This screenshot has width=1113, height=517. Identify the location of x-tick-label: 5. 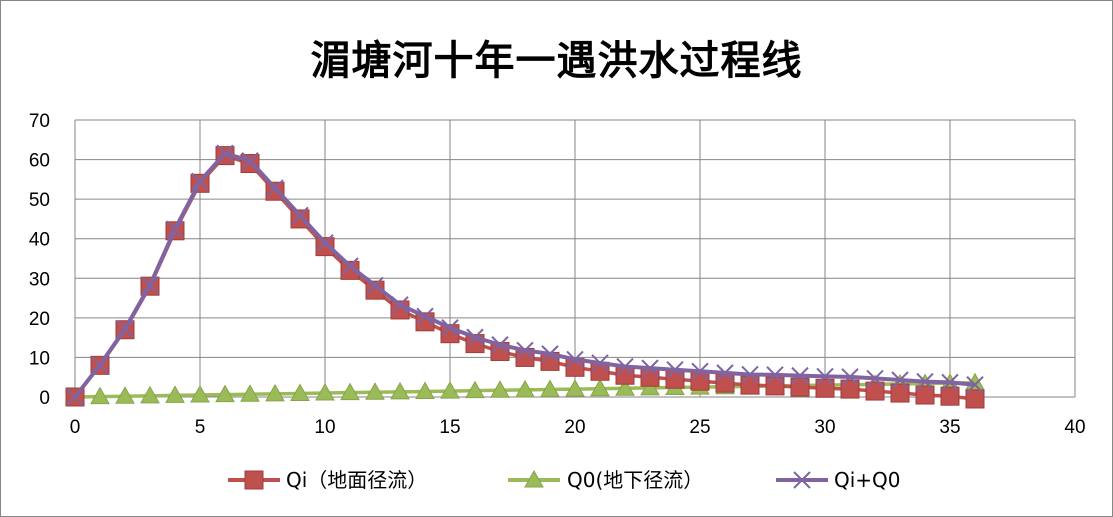
(200, 427).